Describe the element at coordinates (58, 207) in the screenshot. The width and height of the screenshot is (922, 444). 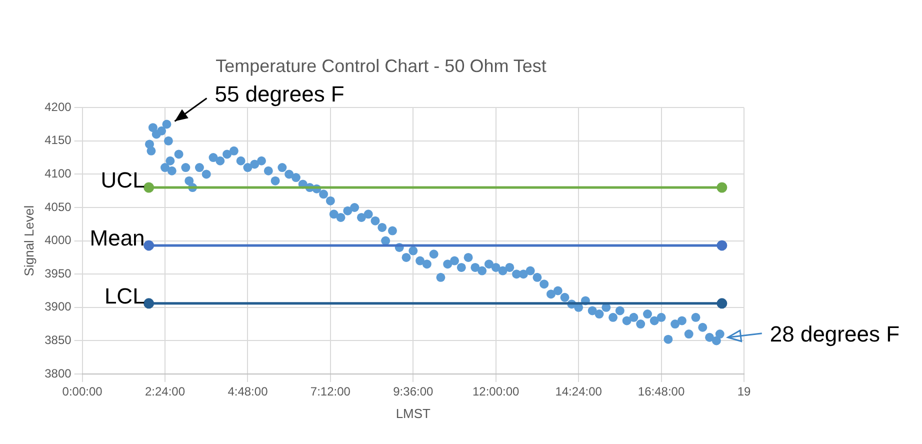
I see `y-tick-label: 4050` at that location.